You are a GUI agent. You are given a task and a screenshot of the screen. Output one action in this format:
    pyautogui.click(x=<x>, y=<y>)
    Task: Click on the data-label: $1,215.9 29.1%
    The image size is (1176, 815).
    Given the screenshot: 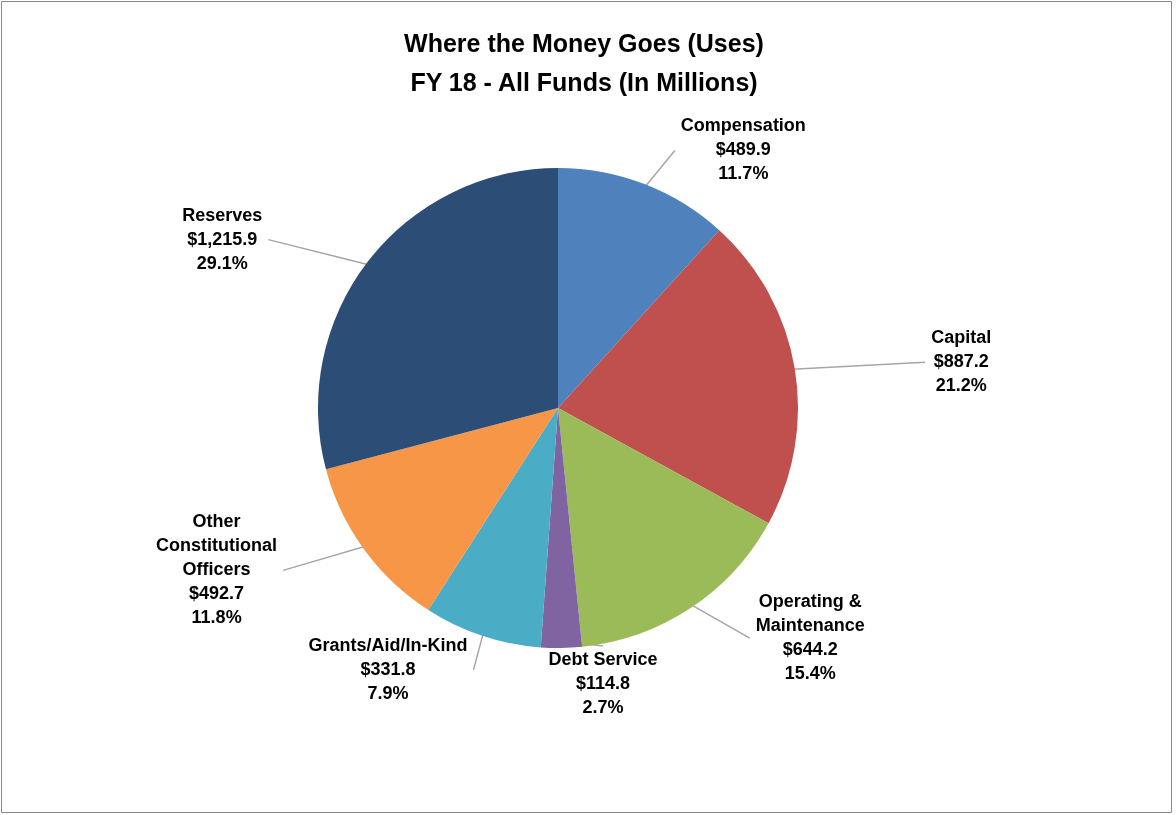 What is the action you would take?
    pyautogui.click(x=222, y=250)
    